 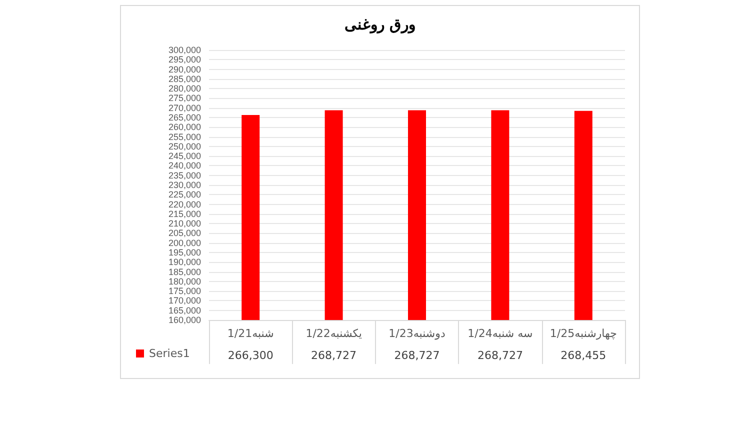 What do you see at coordinates (169, 353) in the screenshot?
I see `legend-label: Series1` at bounding box center [169, 353].